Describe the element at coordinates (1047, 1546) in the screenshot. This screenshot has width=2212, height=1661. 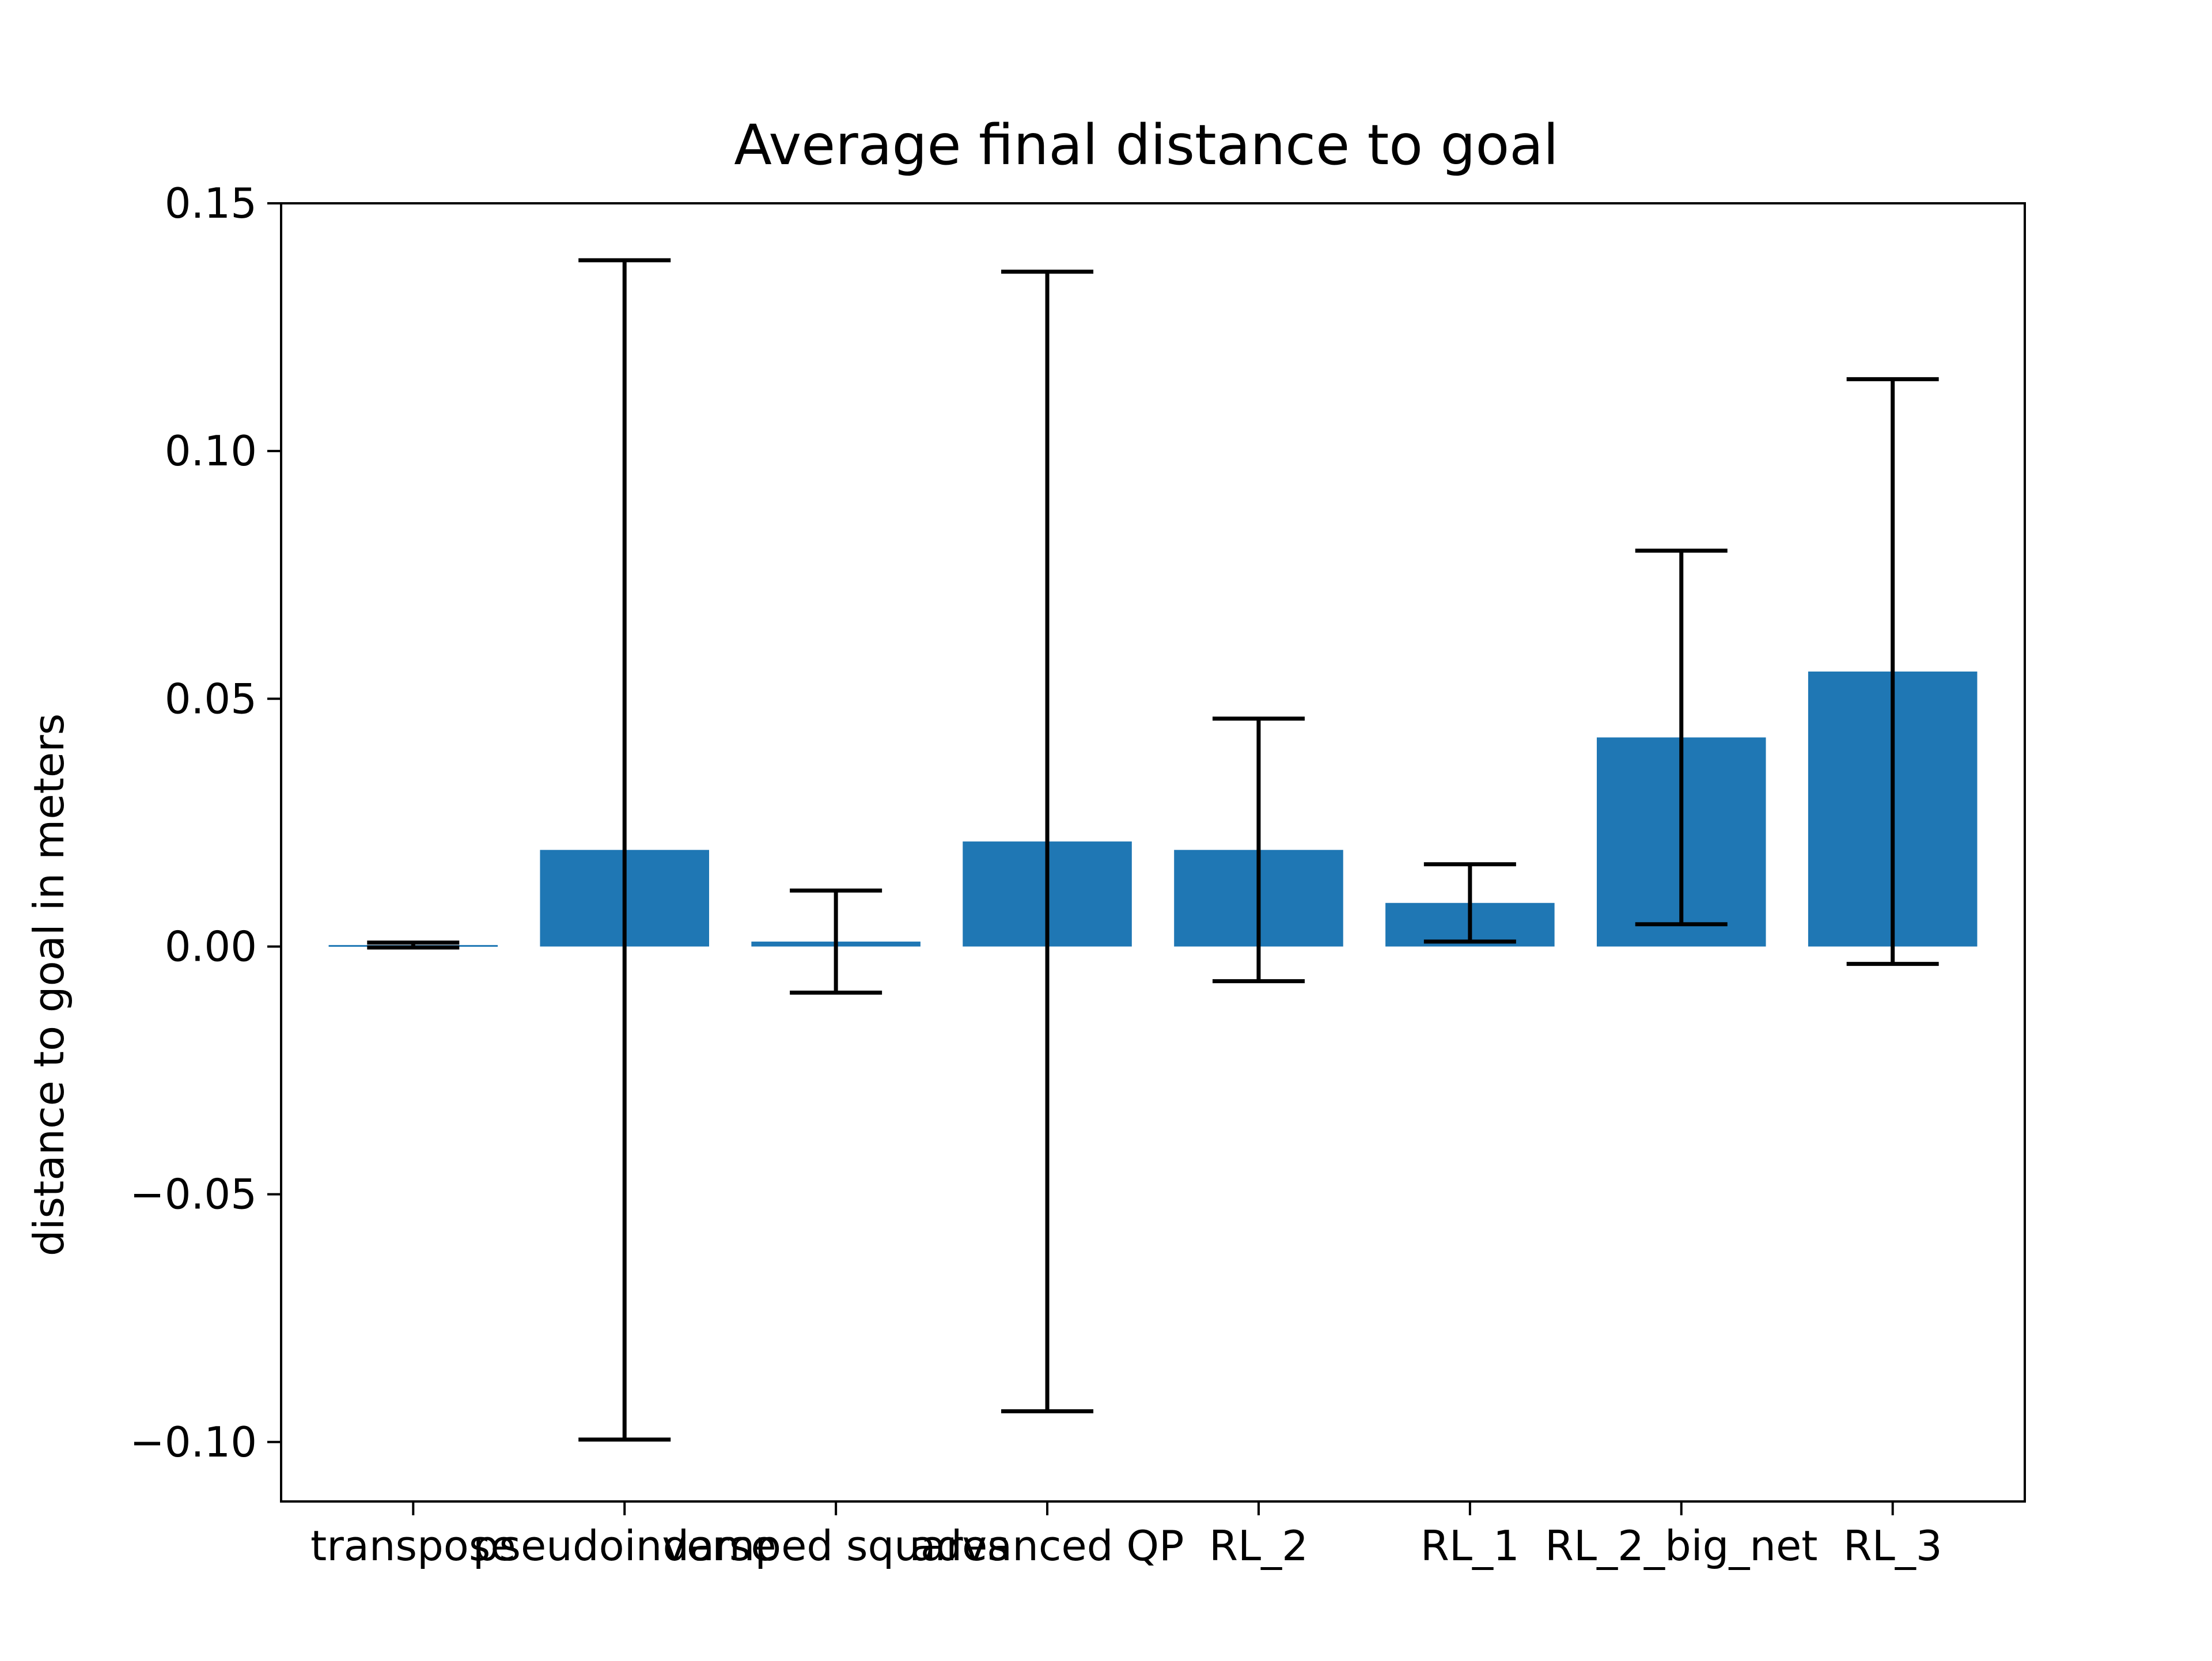
I see `x-tick-label: advanced QP` at that location.